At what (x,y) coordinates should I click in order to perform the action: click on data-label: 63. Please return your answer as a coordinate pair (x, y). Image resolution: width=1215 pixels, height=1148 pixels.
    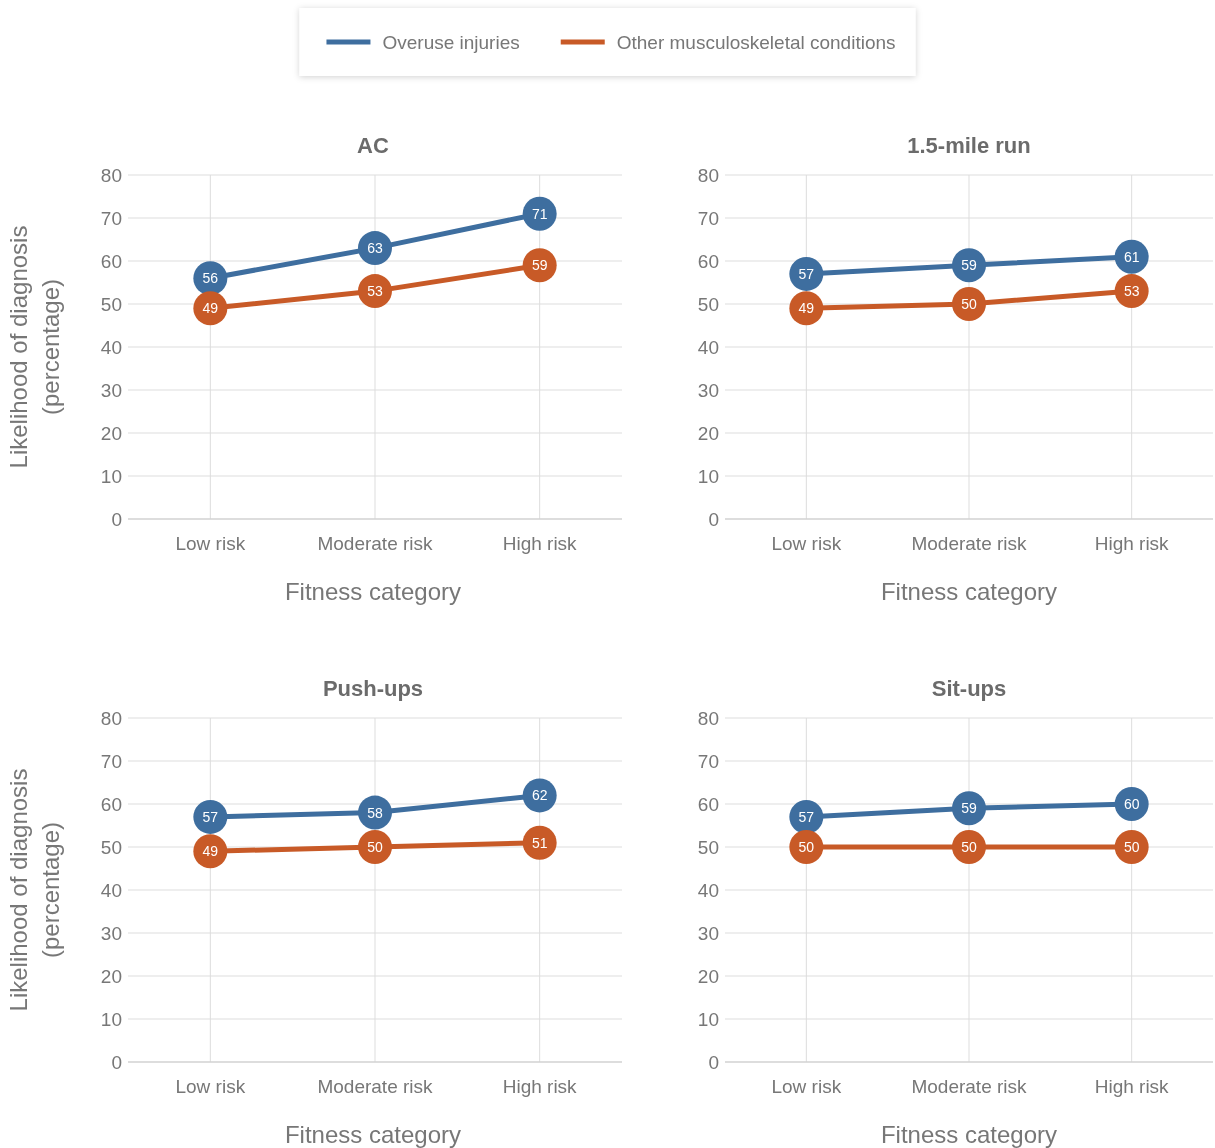
    Looking at the image, I should click on (375, 248).